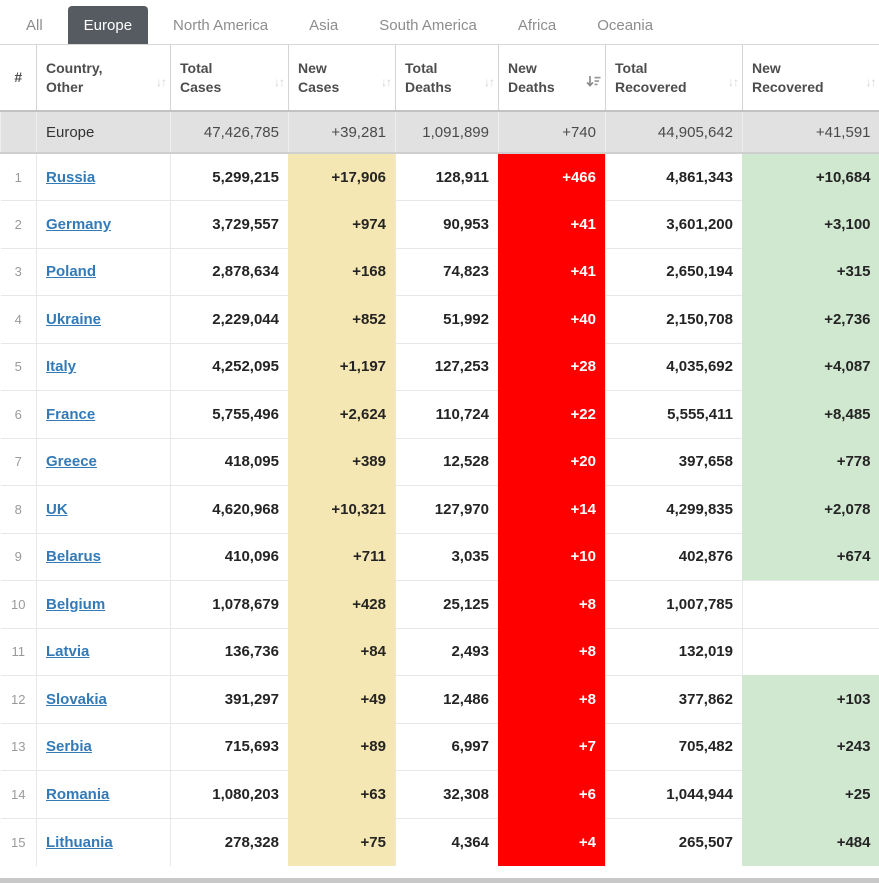 The height and width of the screenshot is (883, 879). I want to click on new-cases-cell: +10,321, so click(342, 509).